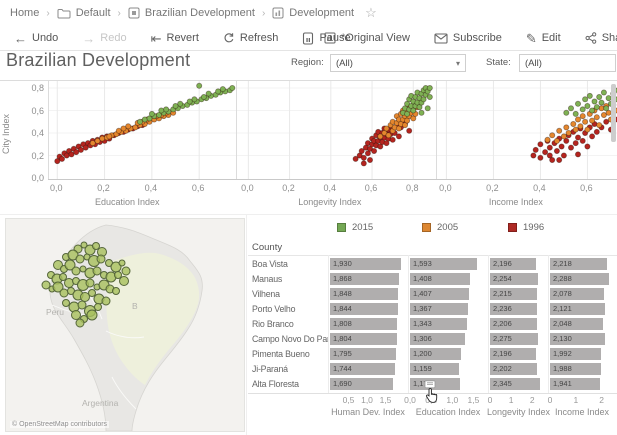 The width and height of the screenshot is (617, 435). What do you see at coordinates (362, 369) in the screenshot?
I see `value-bar: 1,744` at bounding box center [362, 369].